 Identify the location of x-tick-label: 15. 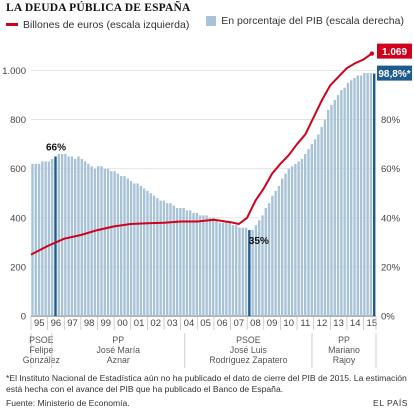
(372, 323).